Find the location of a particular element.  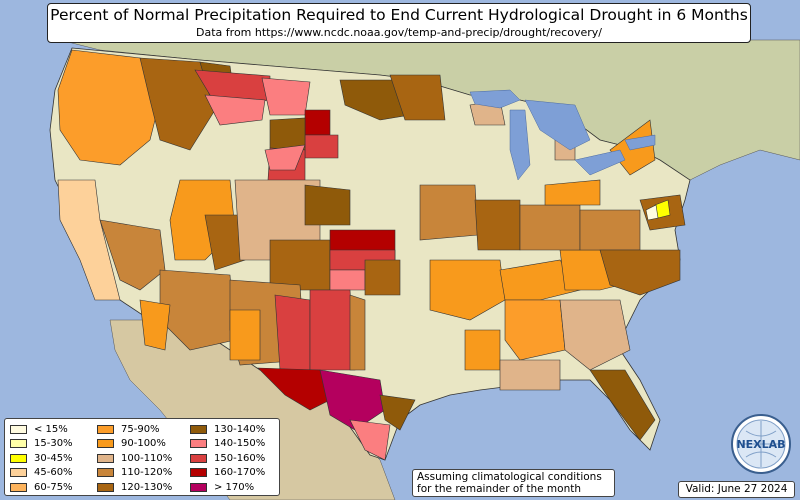

legend-label: 150-160% is located at coordinates (240, 458).